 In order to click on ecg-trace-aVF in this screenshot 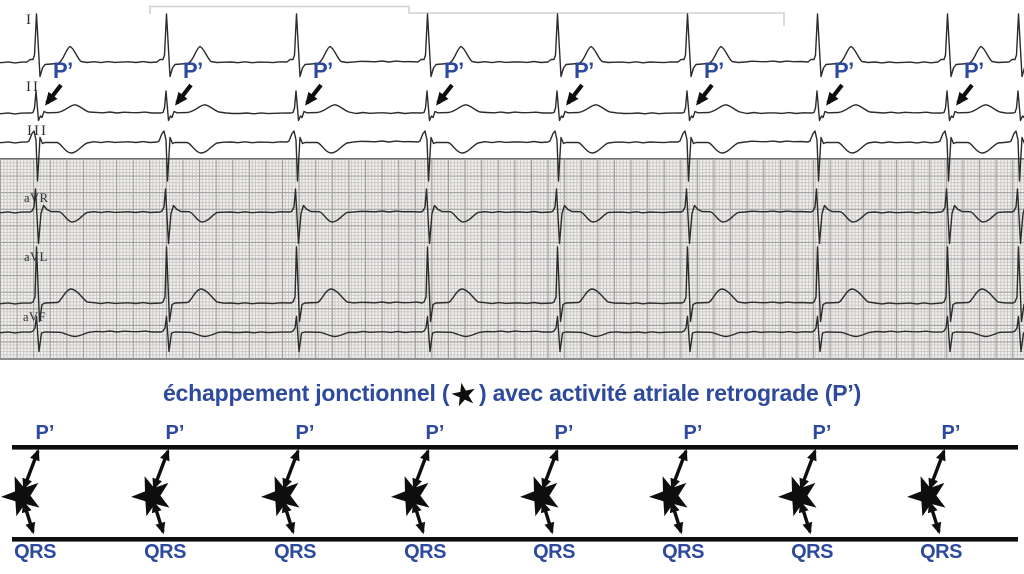, I will do `click(512, 334)`.